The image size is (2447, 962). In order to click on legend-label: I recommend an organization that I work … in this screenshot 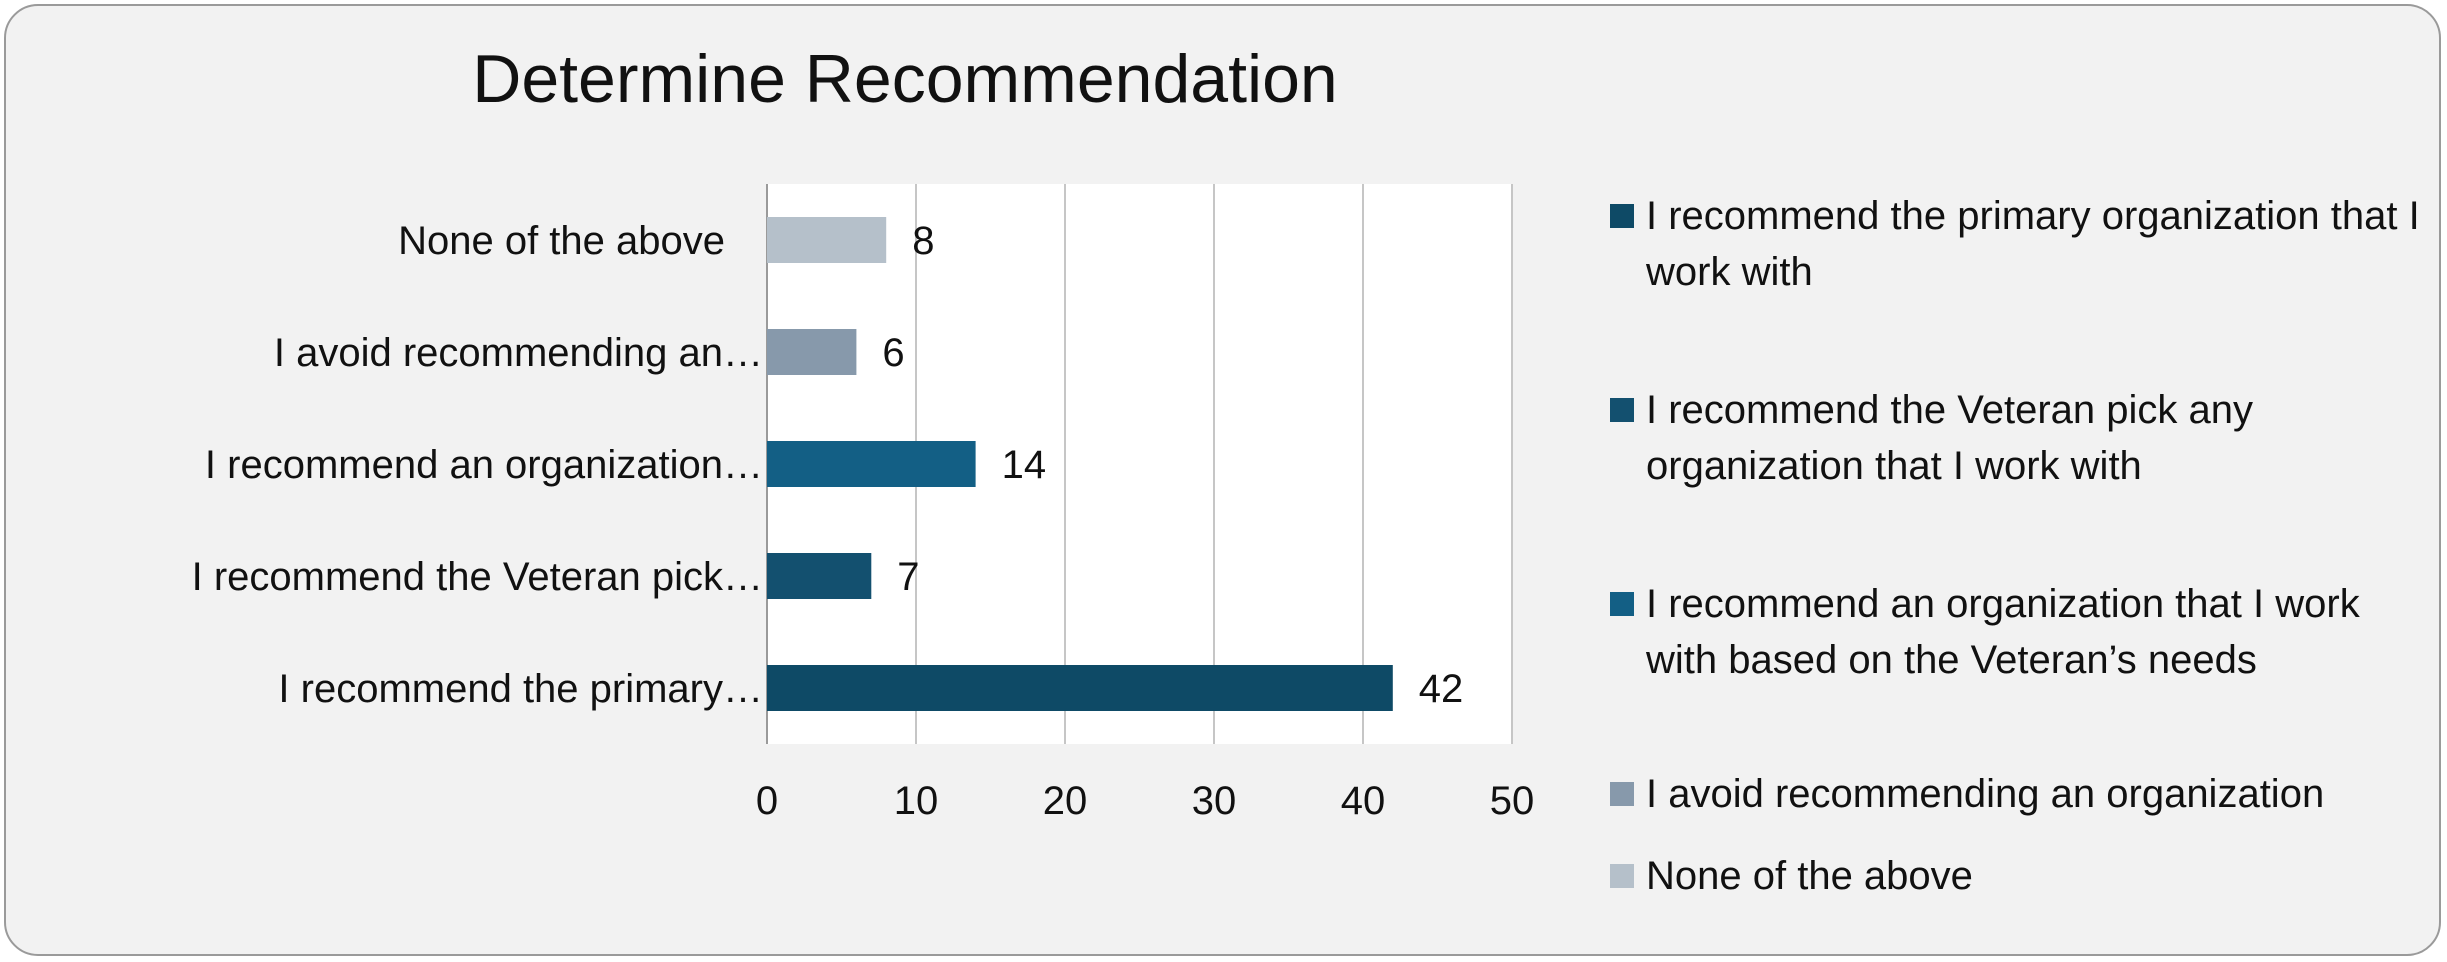, I will do `click(2003, 632)`.